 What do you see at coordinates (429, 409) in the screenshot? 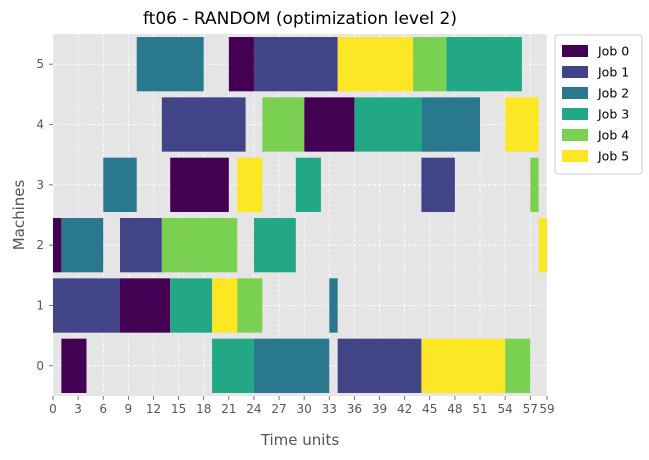
I see `x-tick-label: 45` at bounding box center [429, 409].